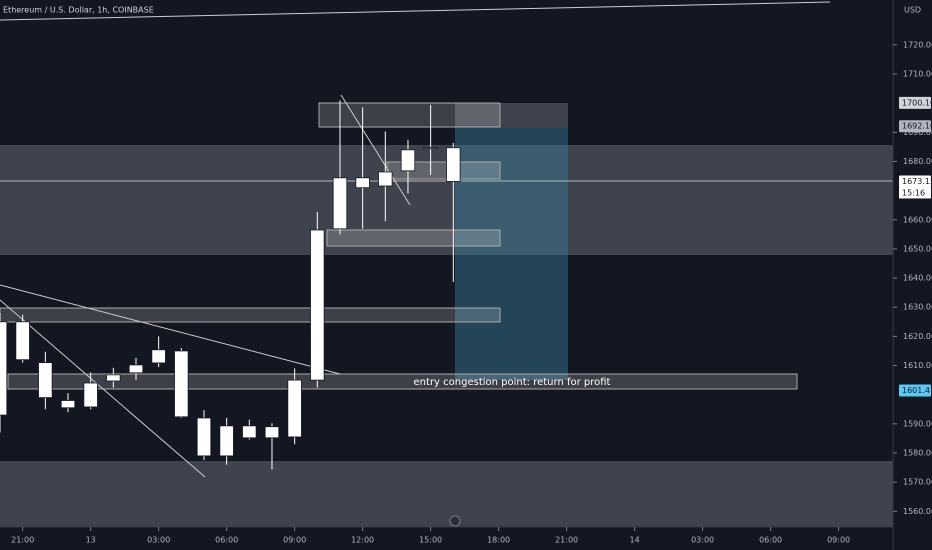 The height and width of the screenshot is (550, 932). What do you see at coordinates (917, 219) in the screenshot?
I see `y-tick-label: 1660.00` at bounding box center [917, 219].